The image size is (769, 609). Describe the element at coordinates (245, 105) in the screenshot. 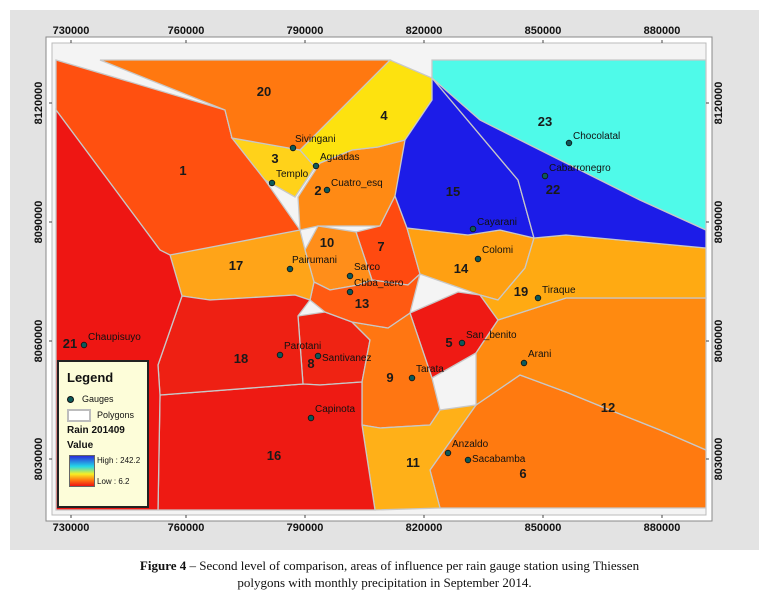

I see `zone-20-polygon` at that location.